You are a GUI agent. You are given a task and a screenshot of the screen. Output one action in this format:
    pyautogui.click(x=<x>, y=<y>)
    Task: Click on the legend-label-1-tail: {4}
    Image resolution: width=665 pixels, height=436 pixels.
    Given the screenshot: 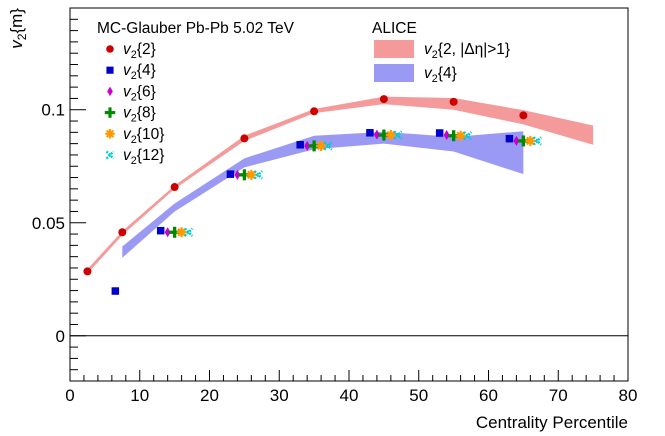 What is the action you would take?
    pyautogui.click(x=146, y=70)
    